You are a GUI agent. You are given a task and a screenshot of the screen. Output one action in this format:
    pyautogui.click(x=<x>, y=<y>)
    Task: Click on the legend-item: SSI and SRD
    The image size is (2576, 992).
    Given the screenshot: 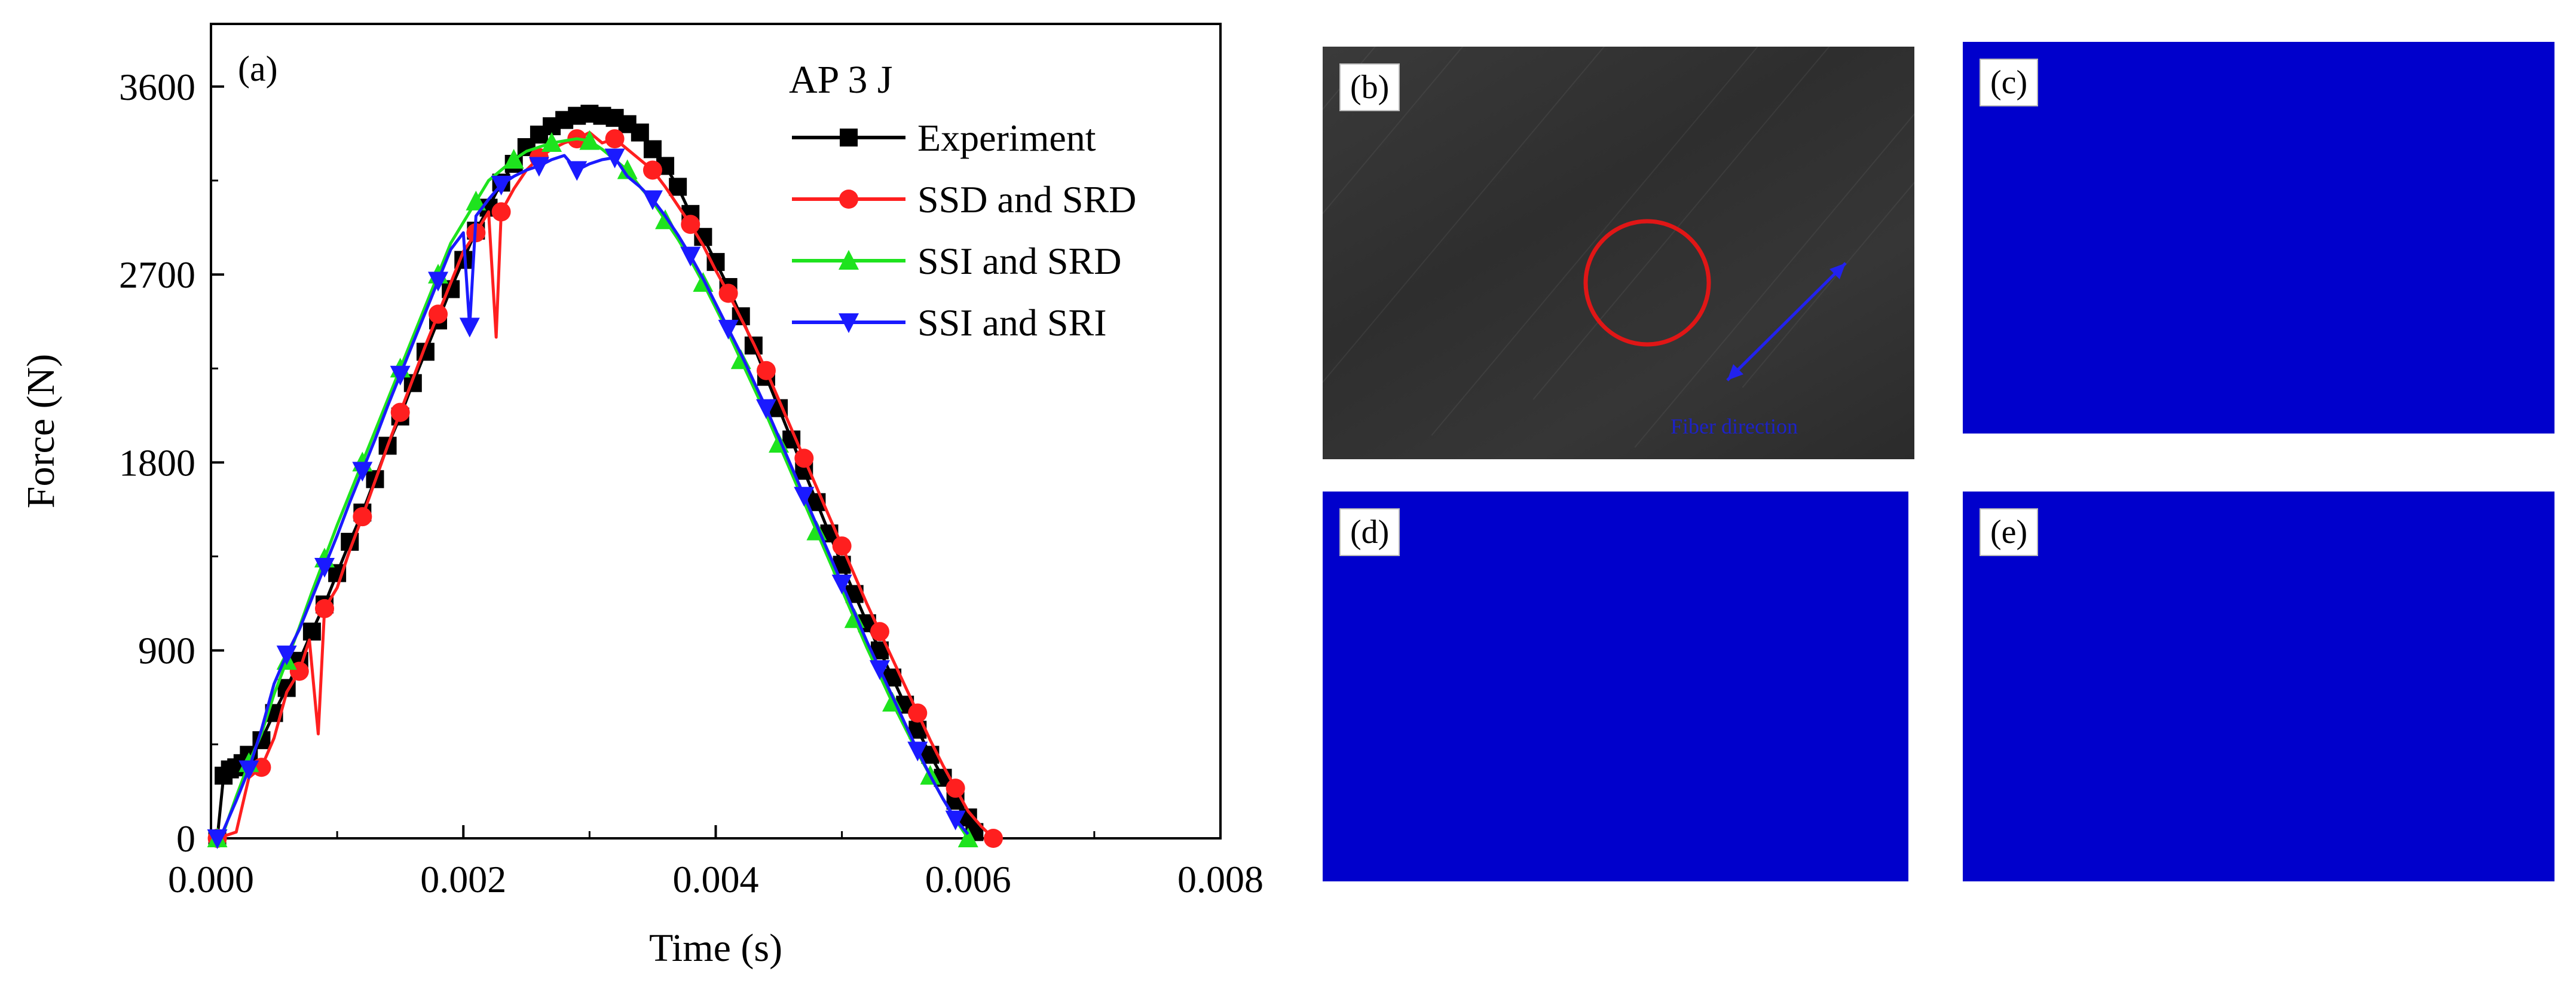 What is the action you would take?
    pyautogui.click(x=956, y=261)
    